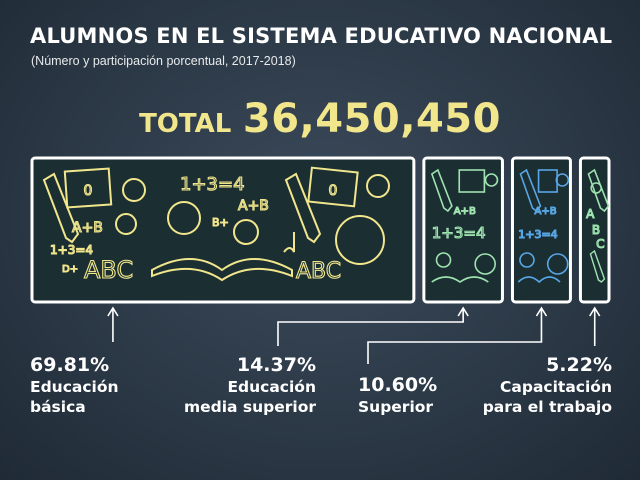  What do you see at coordinates (463, 311) in the screenshot?
I see `arrow-media-superior` at bounding box center [463, 311].